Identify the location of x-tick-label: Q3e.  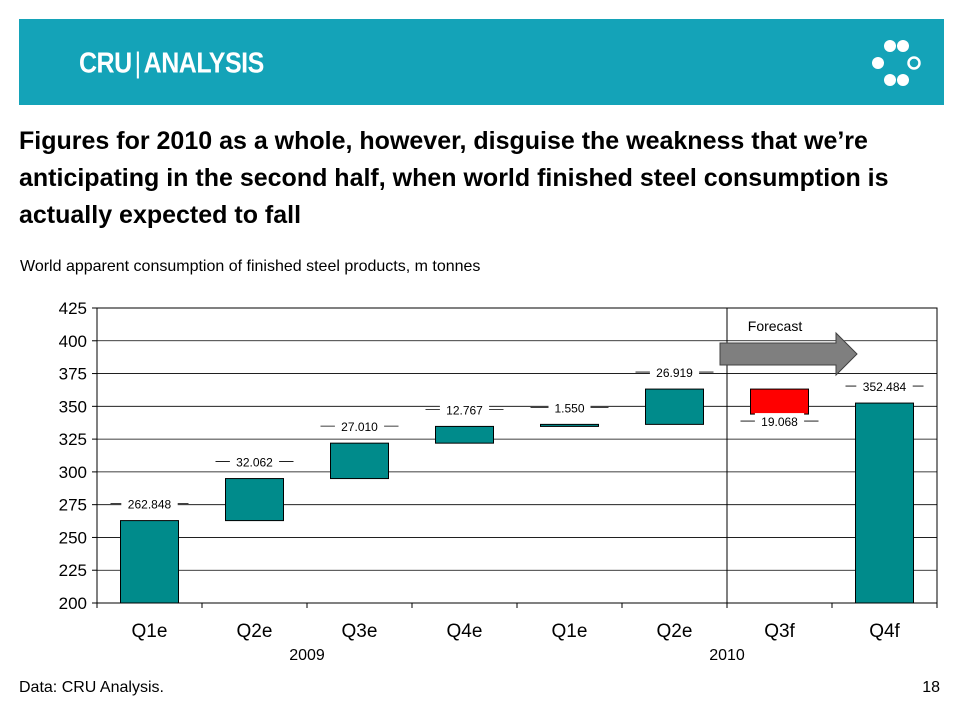
(360, 631).